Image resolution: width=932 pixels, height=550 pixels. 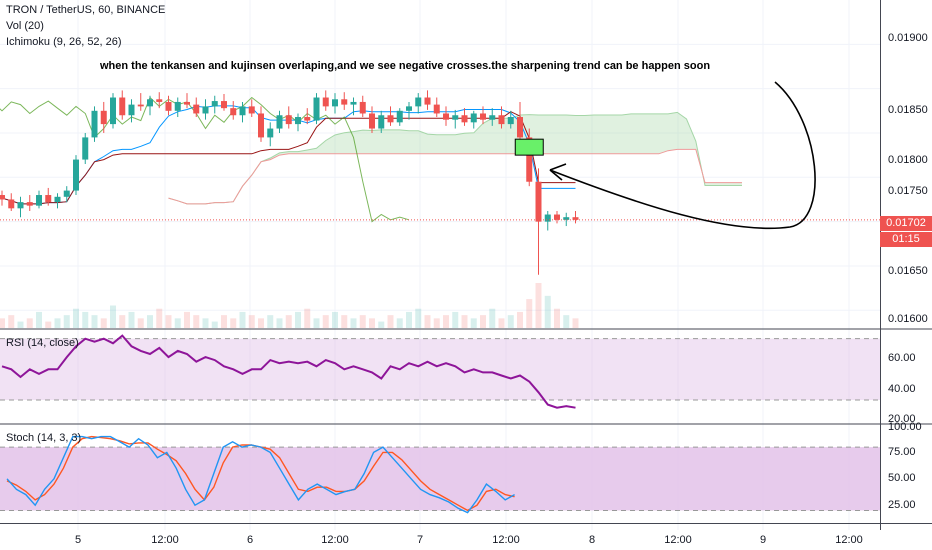 I want to click on chikou-span-line, so click(x=205, y=159).